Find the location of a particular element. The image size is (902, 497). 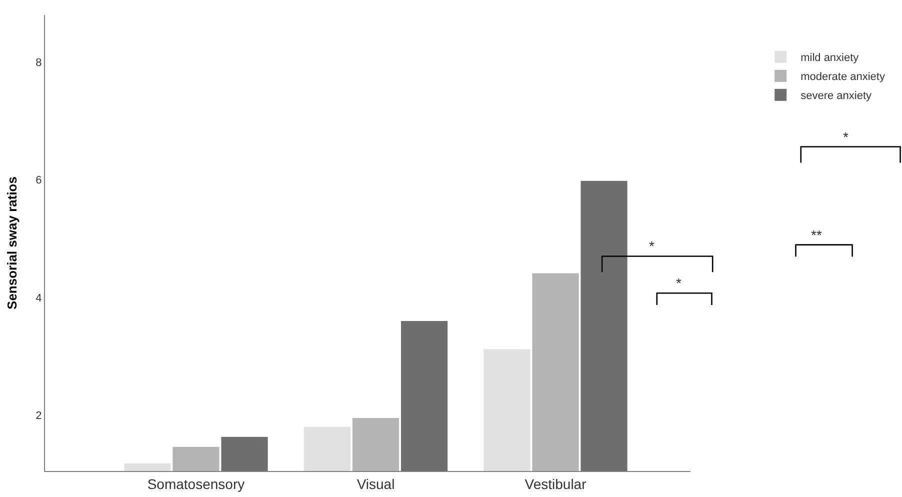

y-tick-label: 2 is located at coordinates (39, 416).